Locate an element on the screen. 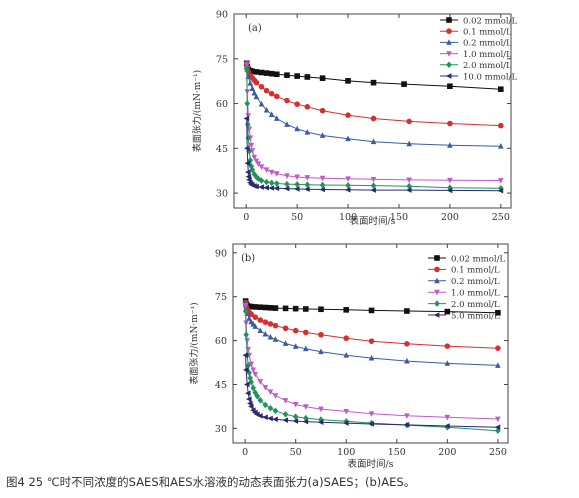  y-tick-label: 45 is located at coordinates (222, 149).